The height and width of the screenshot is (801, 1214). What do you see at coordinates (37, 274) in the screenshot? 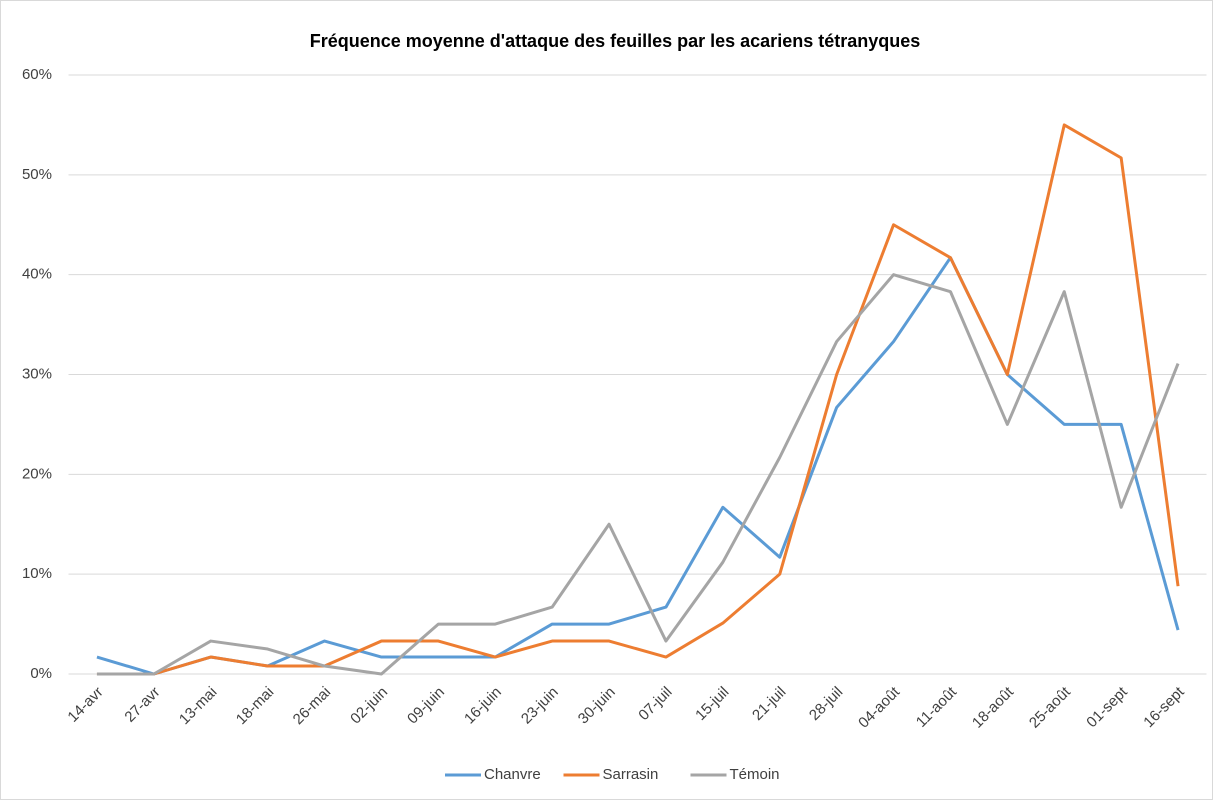
I see `y-tick-label: 40%` at bounding box center [37, 274].